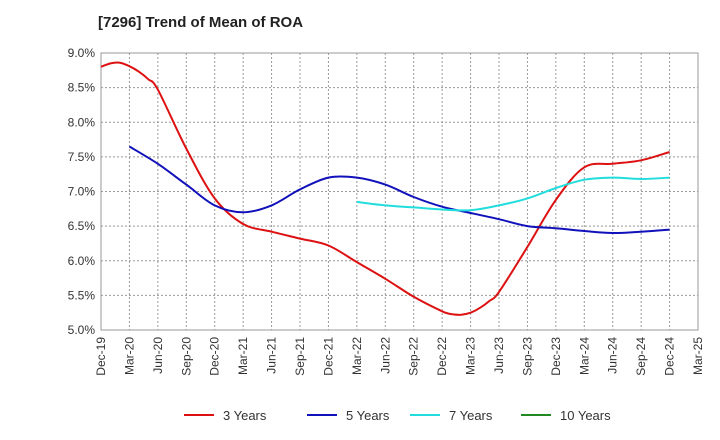 This screenshot has height=440, width=720. Describe the element at coordinates (82, 330) in the screenshot. I see `y-tick-label: 5.0%` at that location.